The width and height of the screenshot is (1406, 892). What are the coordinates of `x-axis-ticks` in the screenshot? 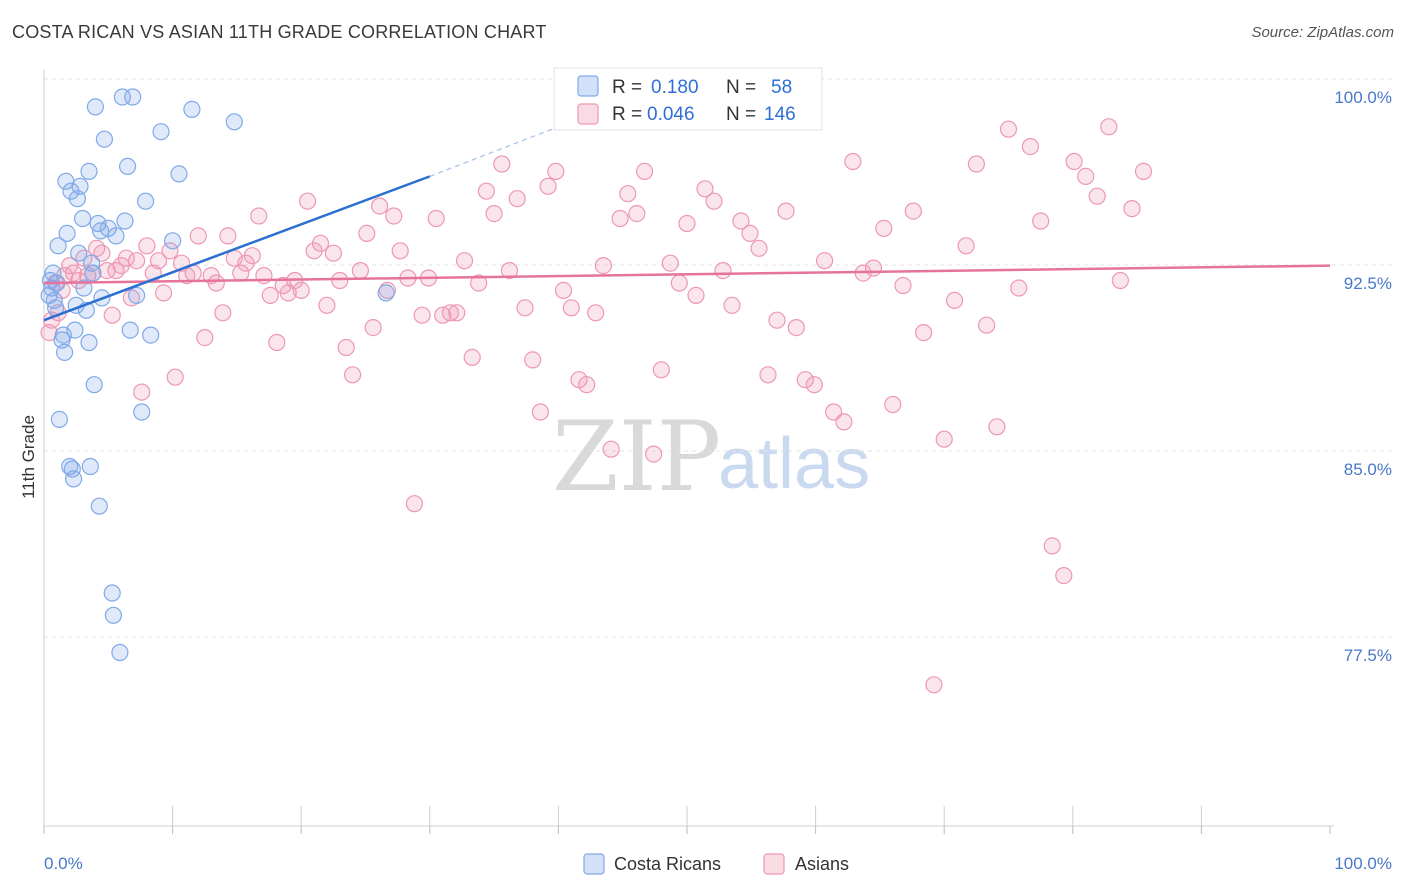 It's located at (687, 820).